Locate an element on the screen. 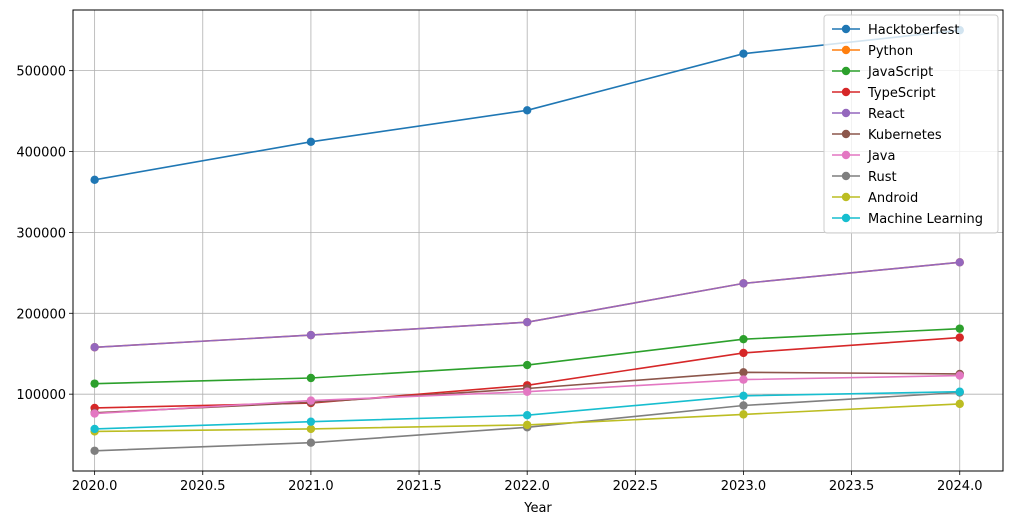  x-tick-label: 2023.0 is located at coordinates (744, 486).